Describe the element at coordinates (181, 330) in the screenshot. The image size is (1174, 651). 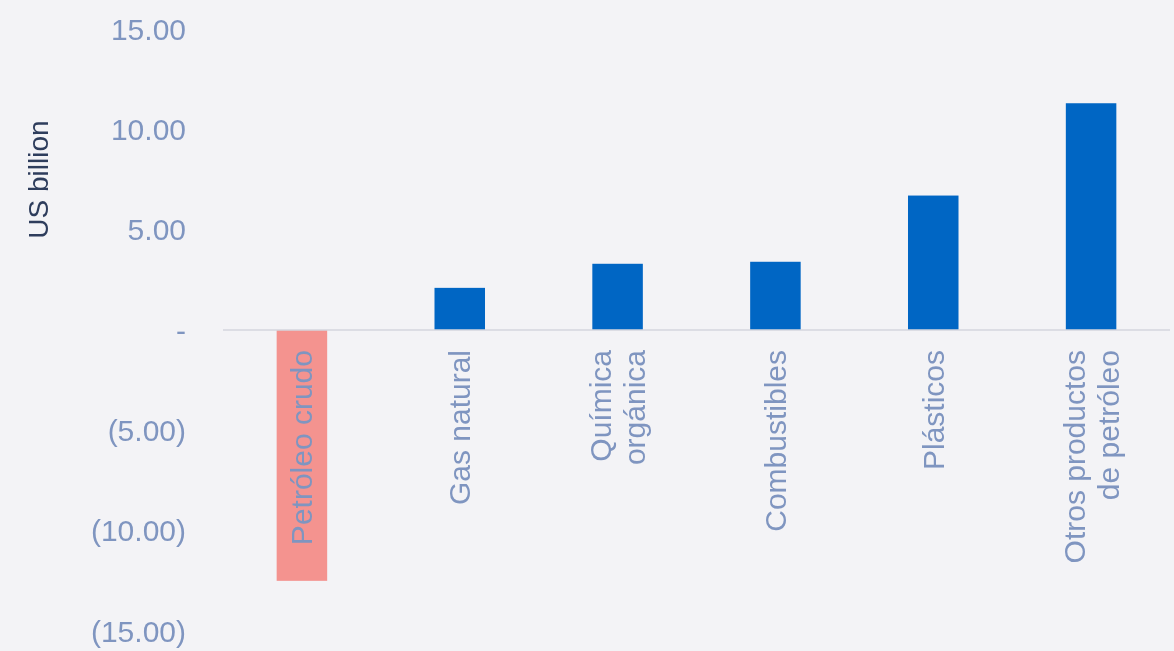
I see `y-tick-label: -` at that location.